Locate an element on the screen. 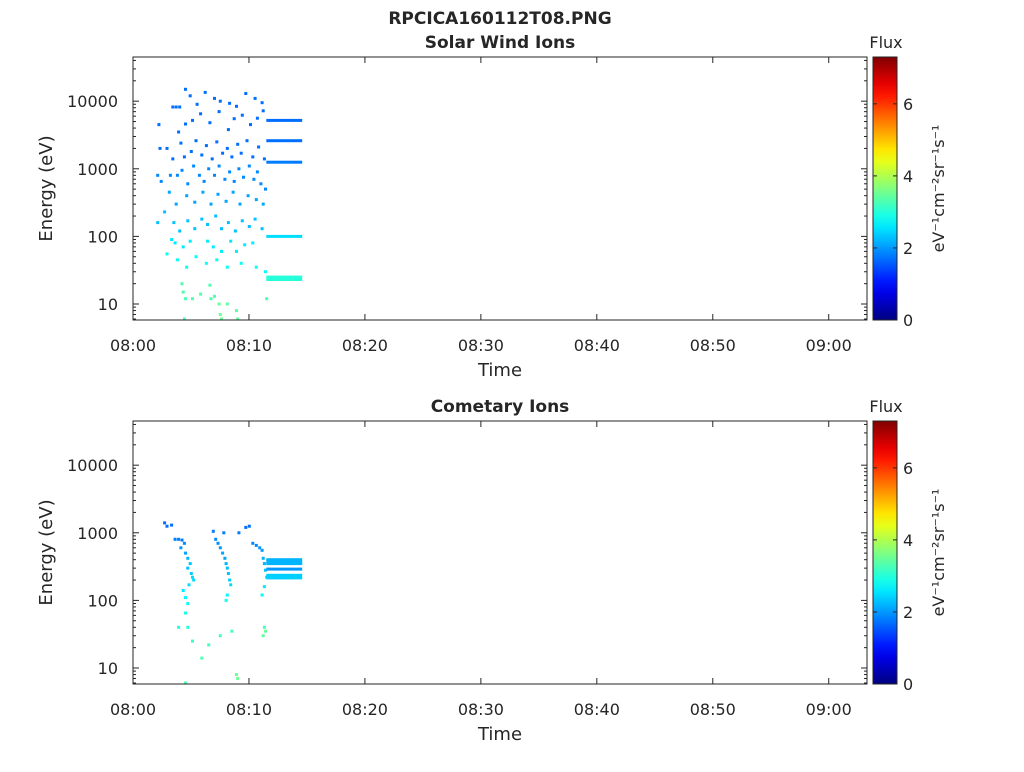  x-tick-label: 08:50 is located at coordinates (713, 709).